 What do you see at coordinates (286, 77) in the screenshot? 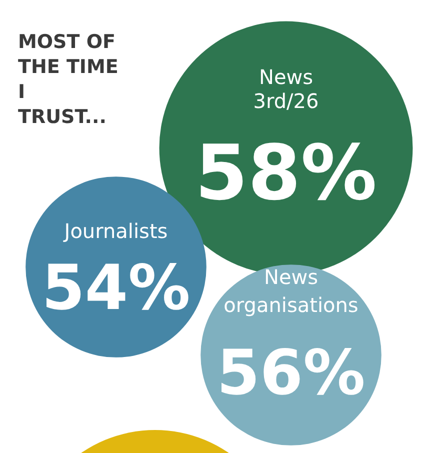
I see `category-label: News` at bounding box center [286, 77].